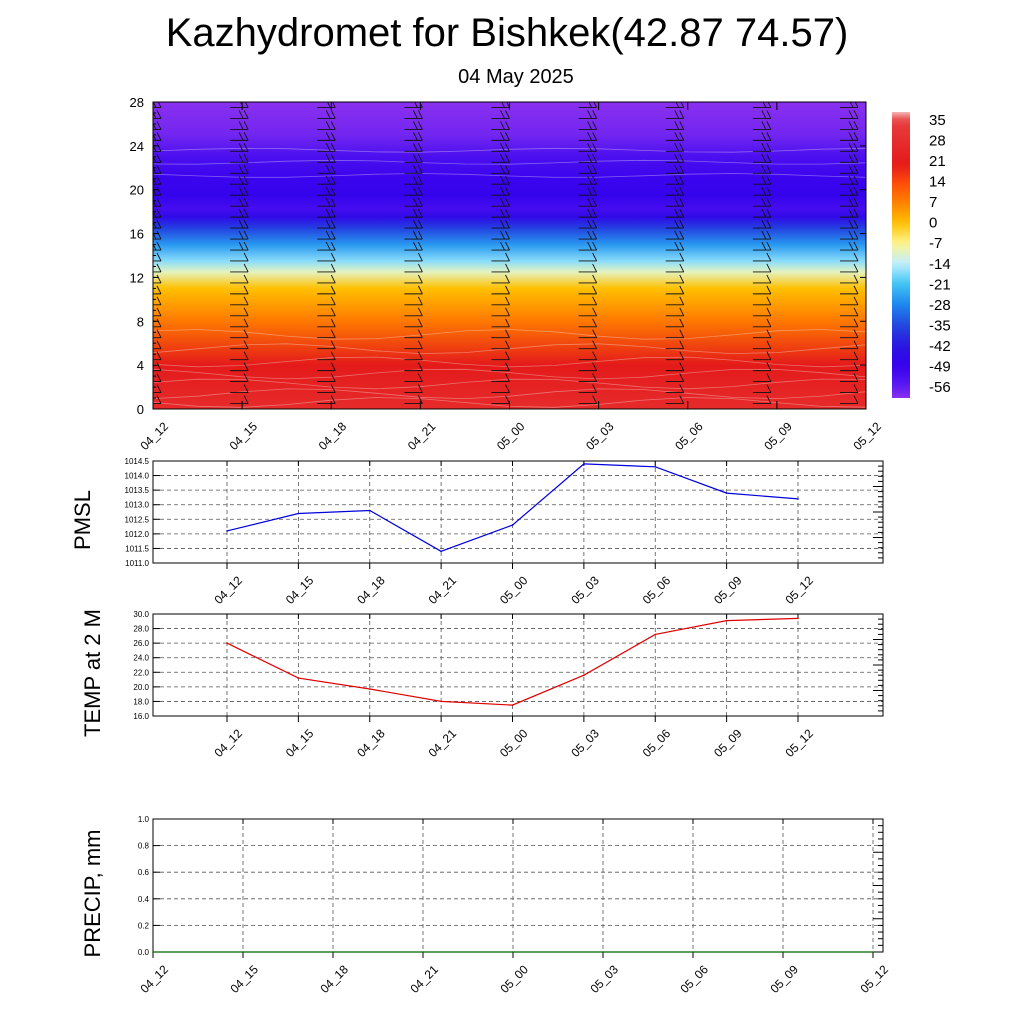  I want to click on x-tick-label: 04_21, so click(443, 743).